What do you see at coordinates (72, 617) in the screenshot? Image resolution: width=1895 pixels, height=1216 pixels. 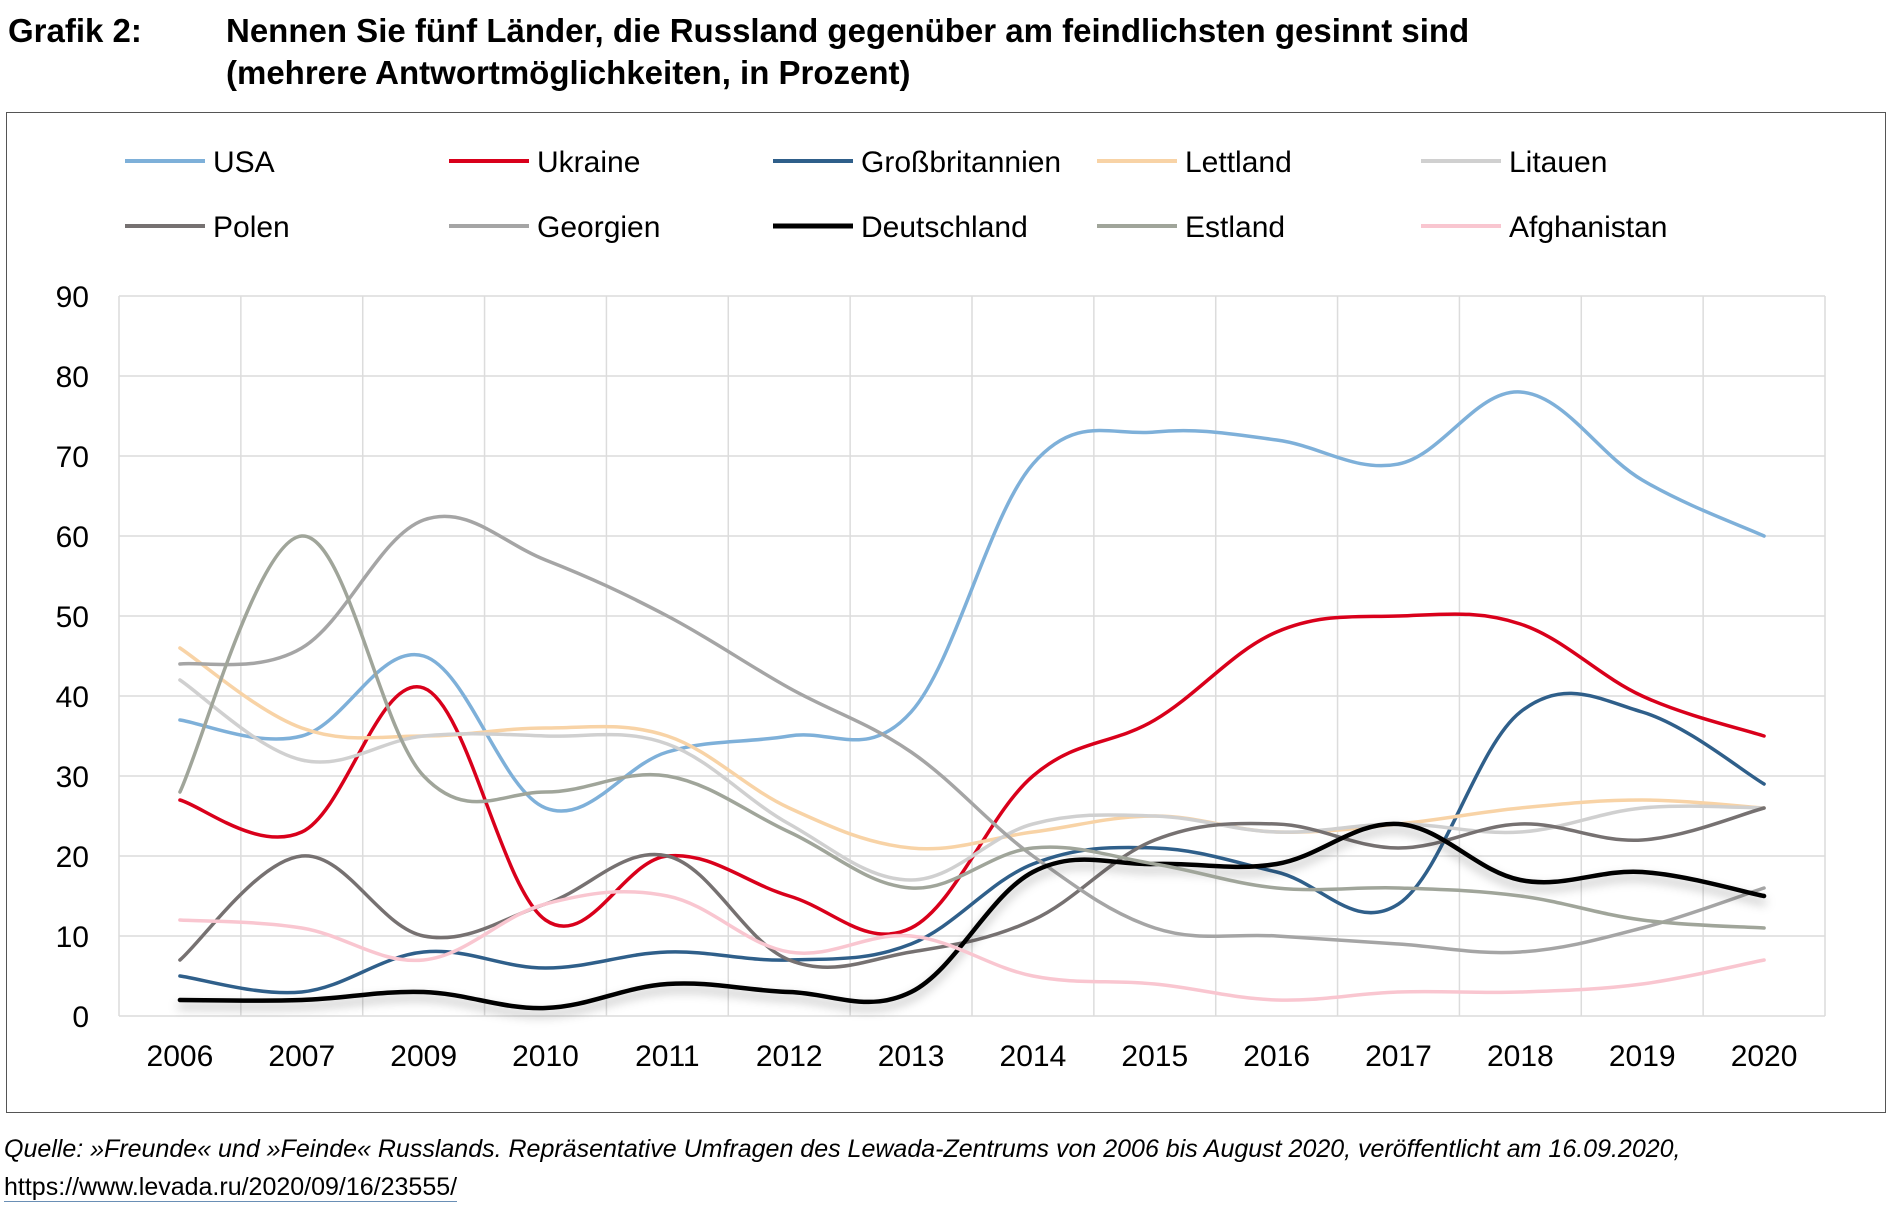 I see `y-tick-label: 50` at bounding box center [72, 617].